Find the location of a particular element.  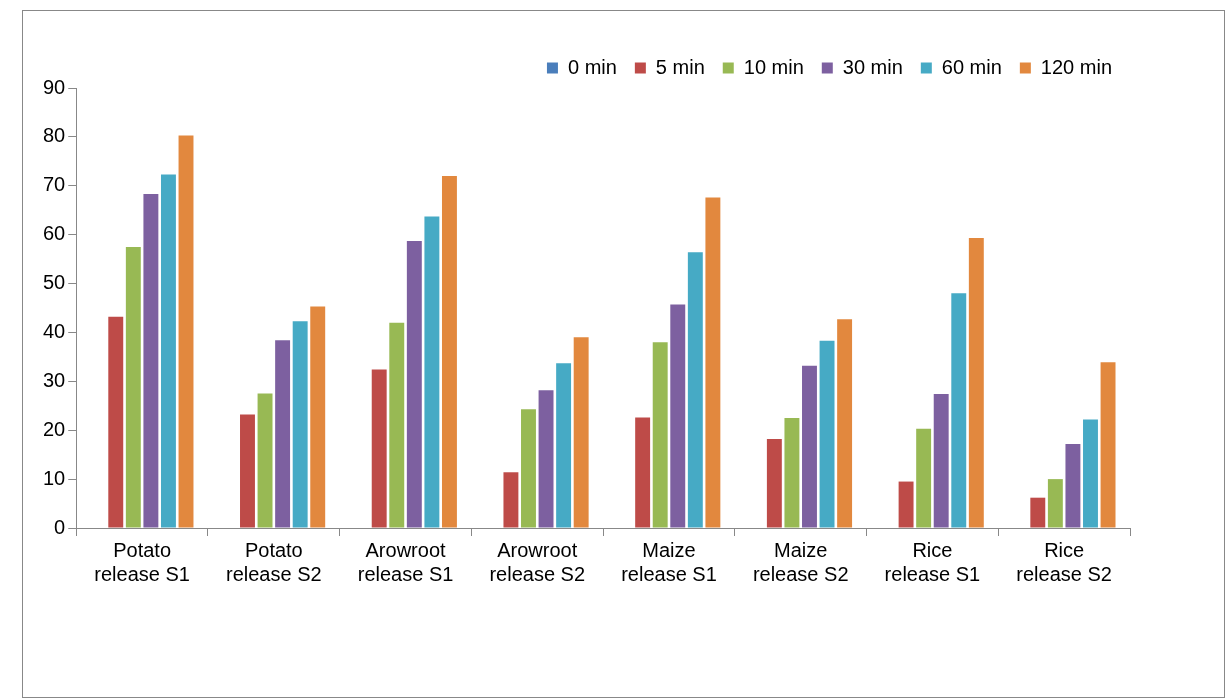

y-tick-label: 60 is located at coordinates (54, 233).